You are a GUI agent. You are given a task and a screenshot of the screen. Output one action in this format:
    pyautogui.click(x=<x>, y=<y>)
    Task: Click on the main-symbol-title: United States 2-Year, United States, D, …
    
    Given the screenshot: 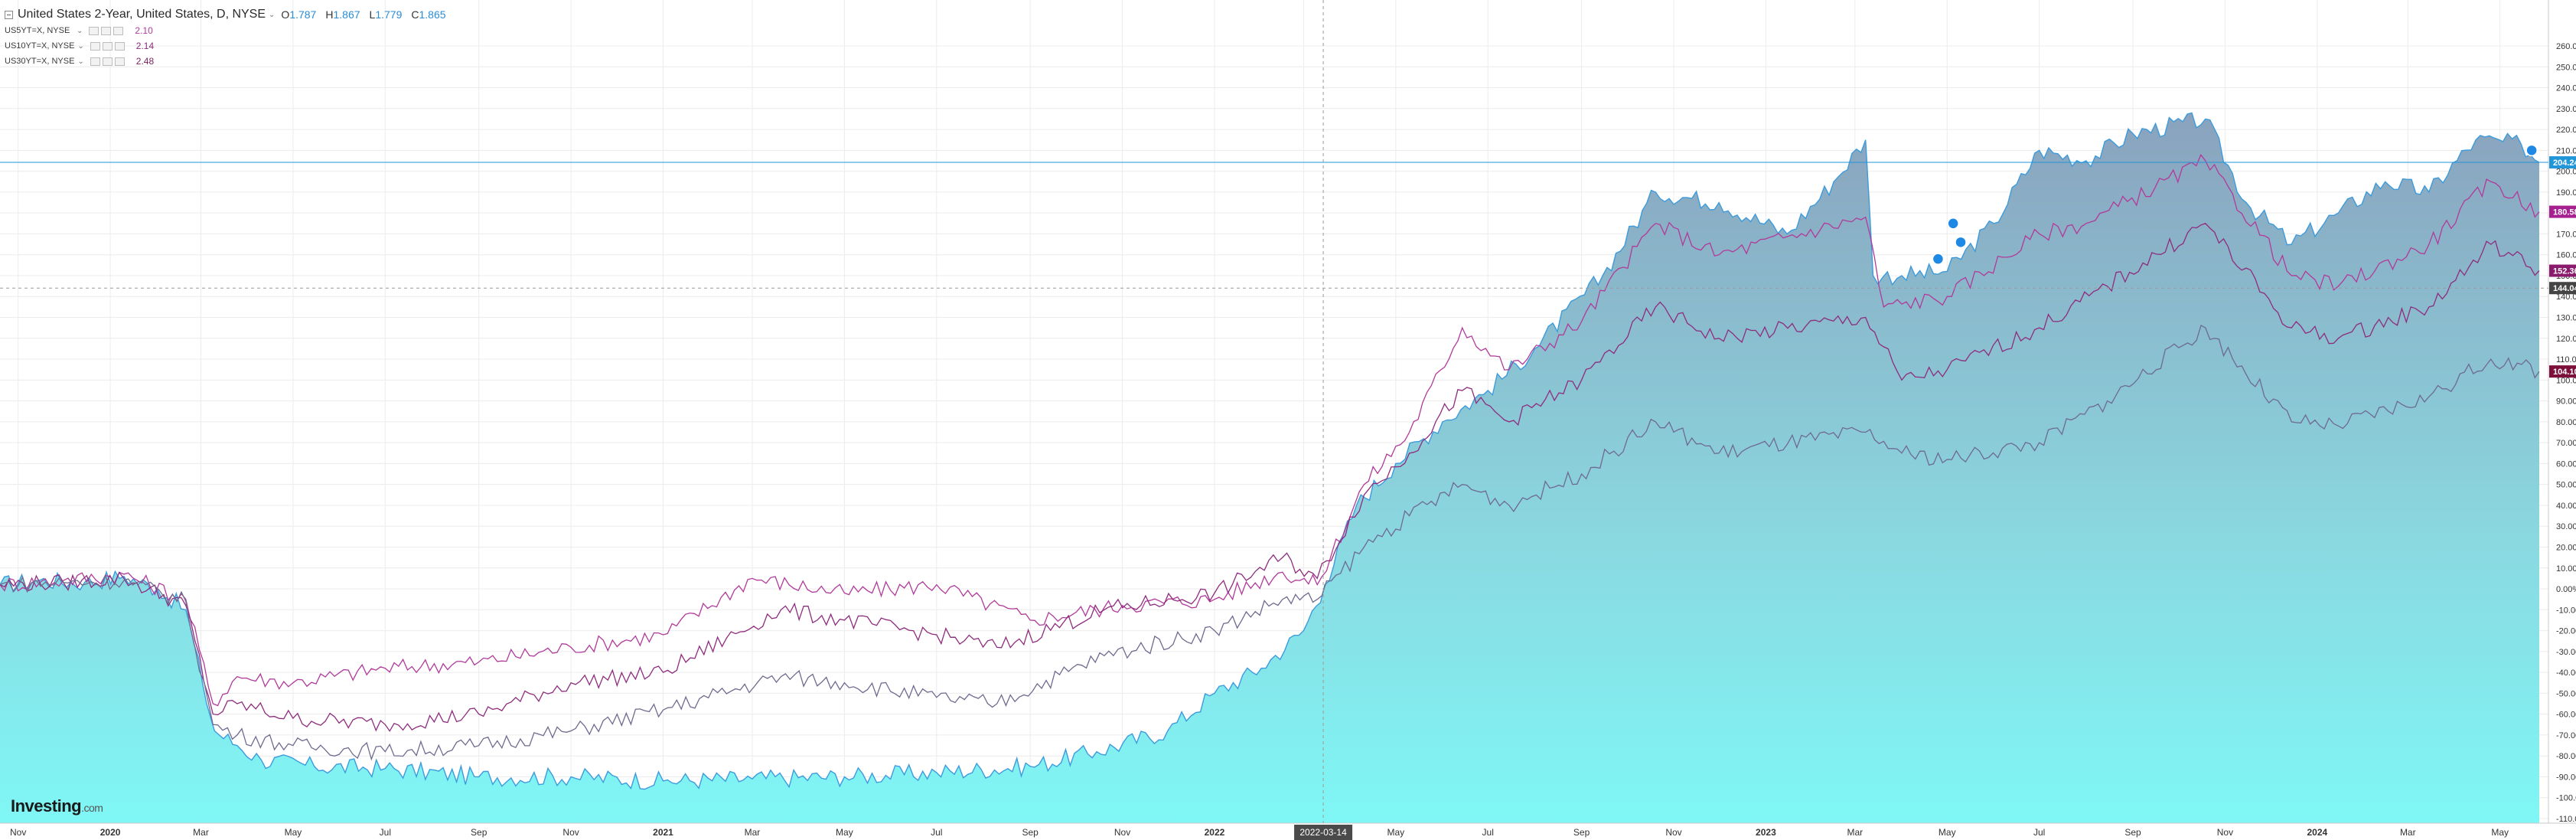 What is the action you would take?
    pyautogui.click(x=142, y=14)
    